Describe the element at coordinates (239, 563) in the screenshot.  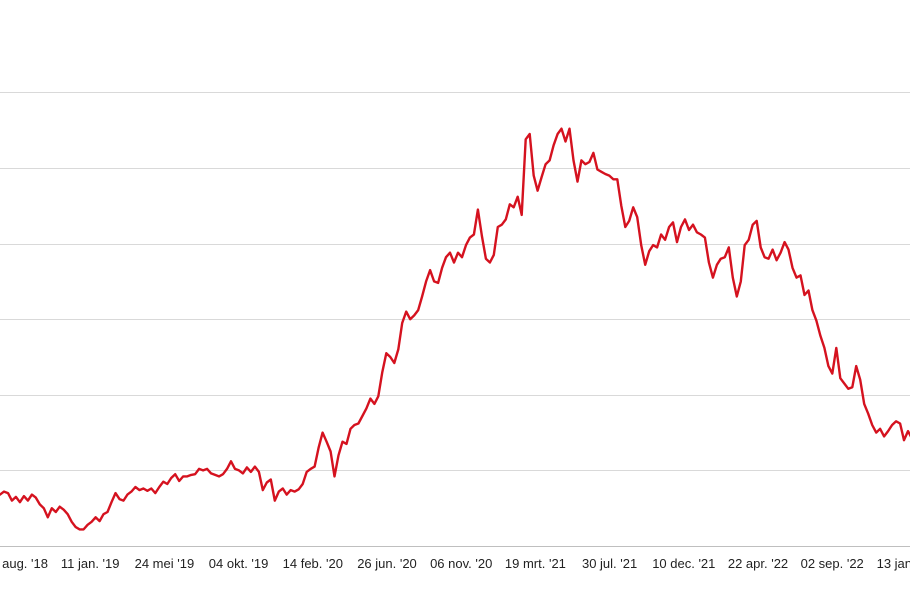
I see `x-tick-label: 04 okt. '19` at that location.